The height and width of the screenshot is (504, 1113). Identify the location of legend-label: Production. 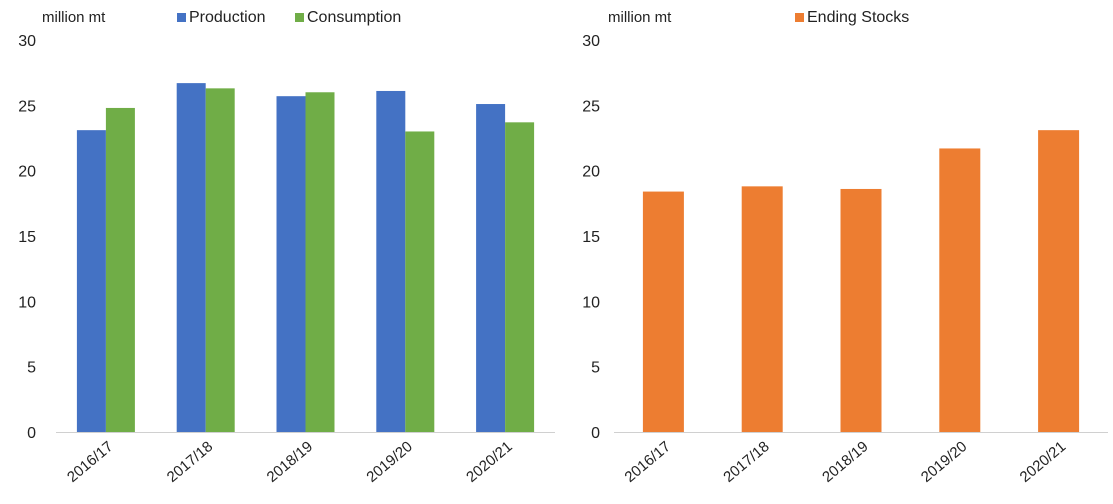
(227, 17).